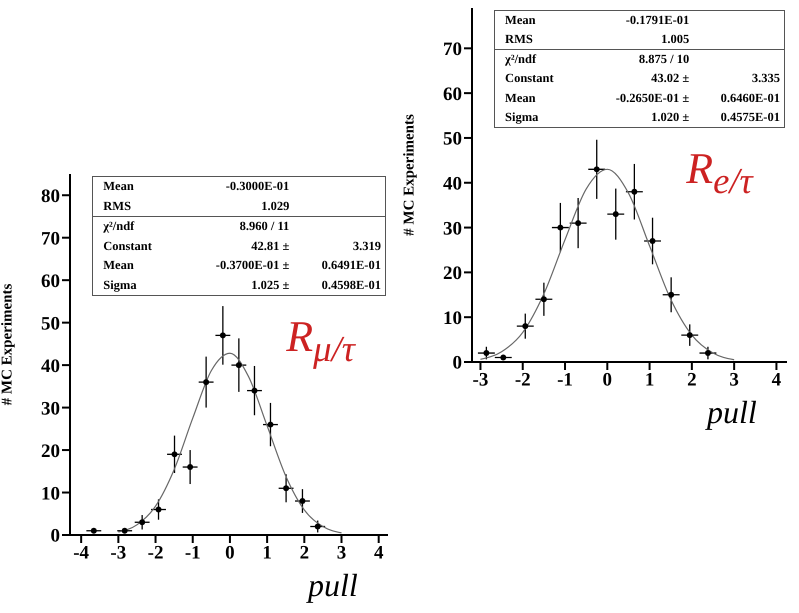 Image resolution: width=799 pixels, height=613 pixels. I want to click on x-tick-label: -4, so click(81, 553).